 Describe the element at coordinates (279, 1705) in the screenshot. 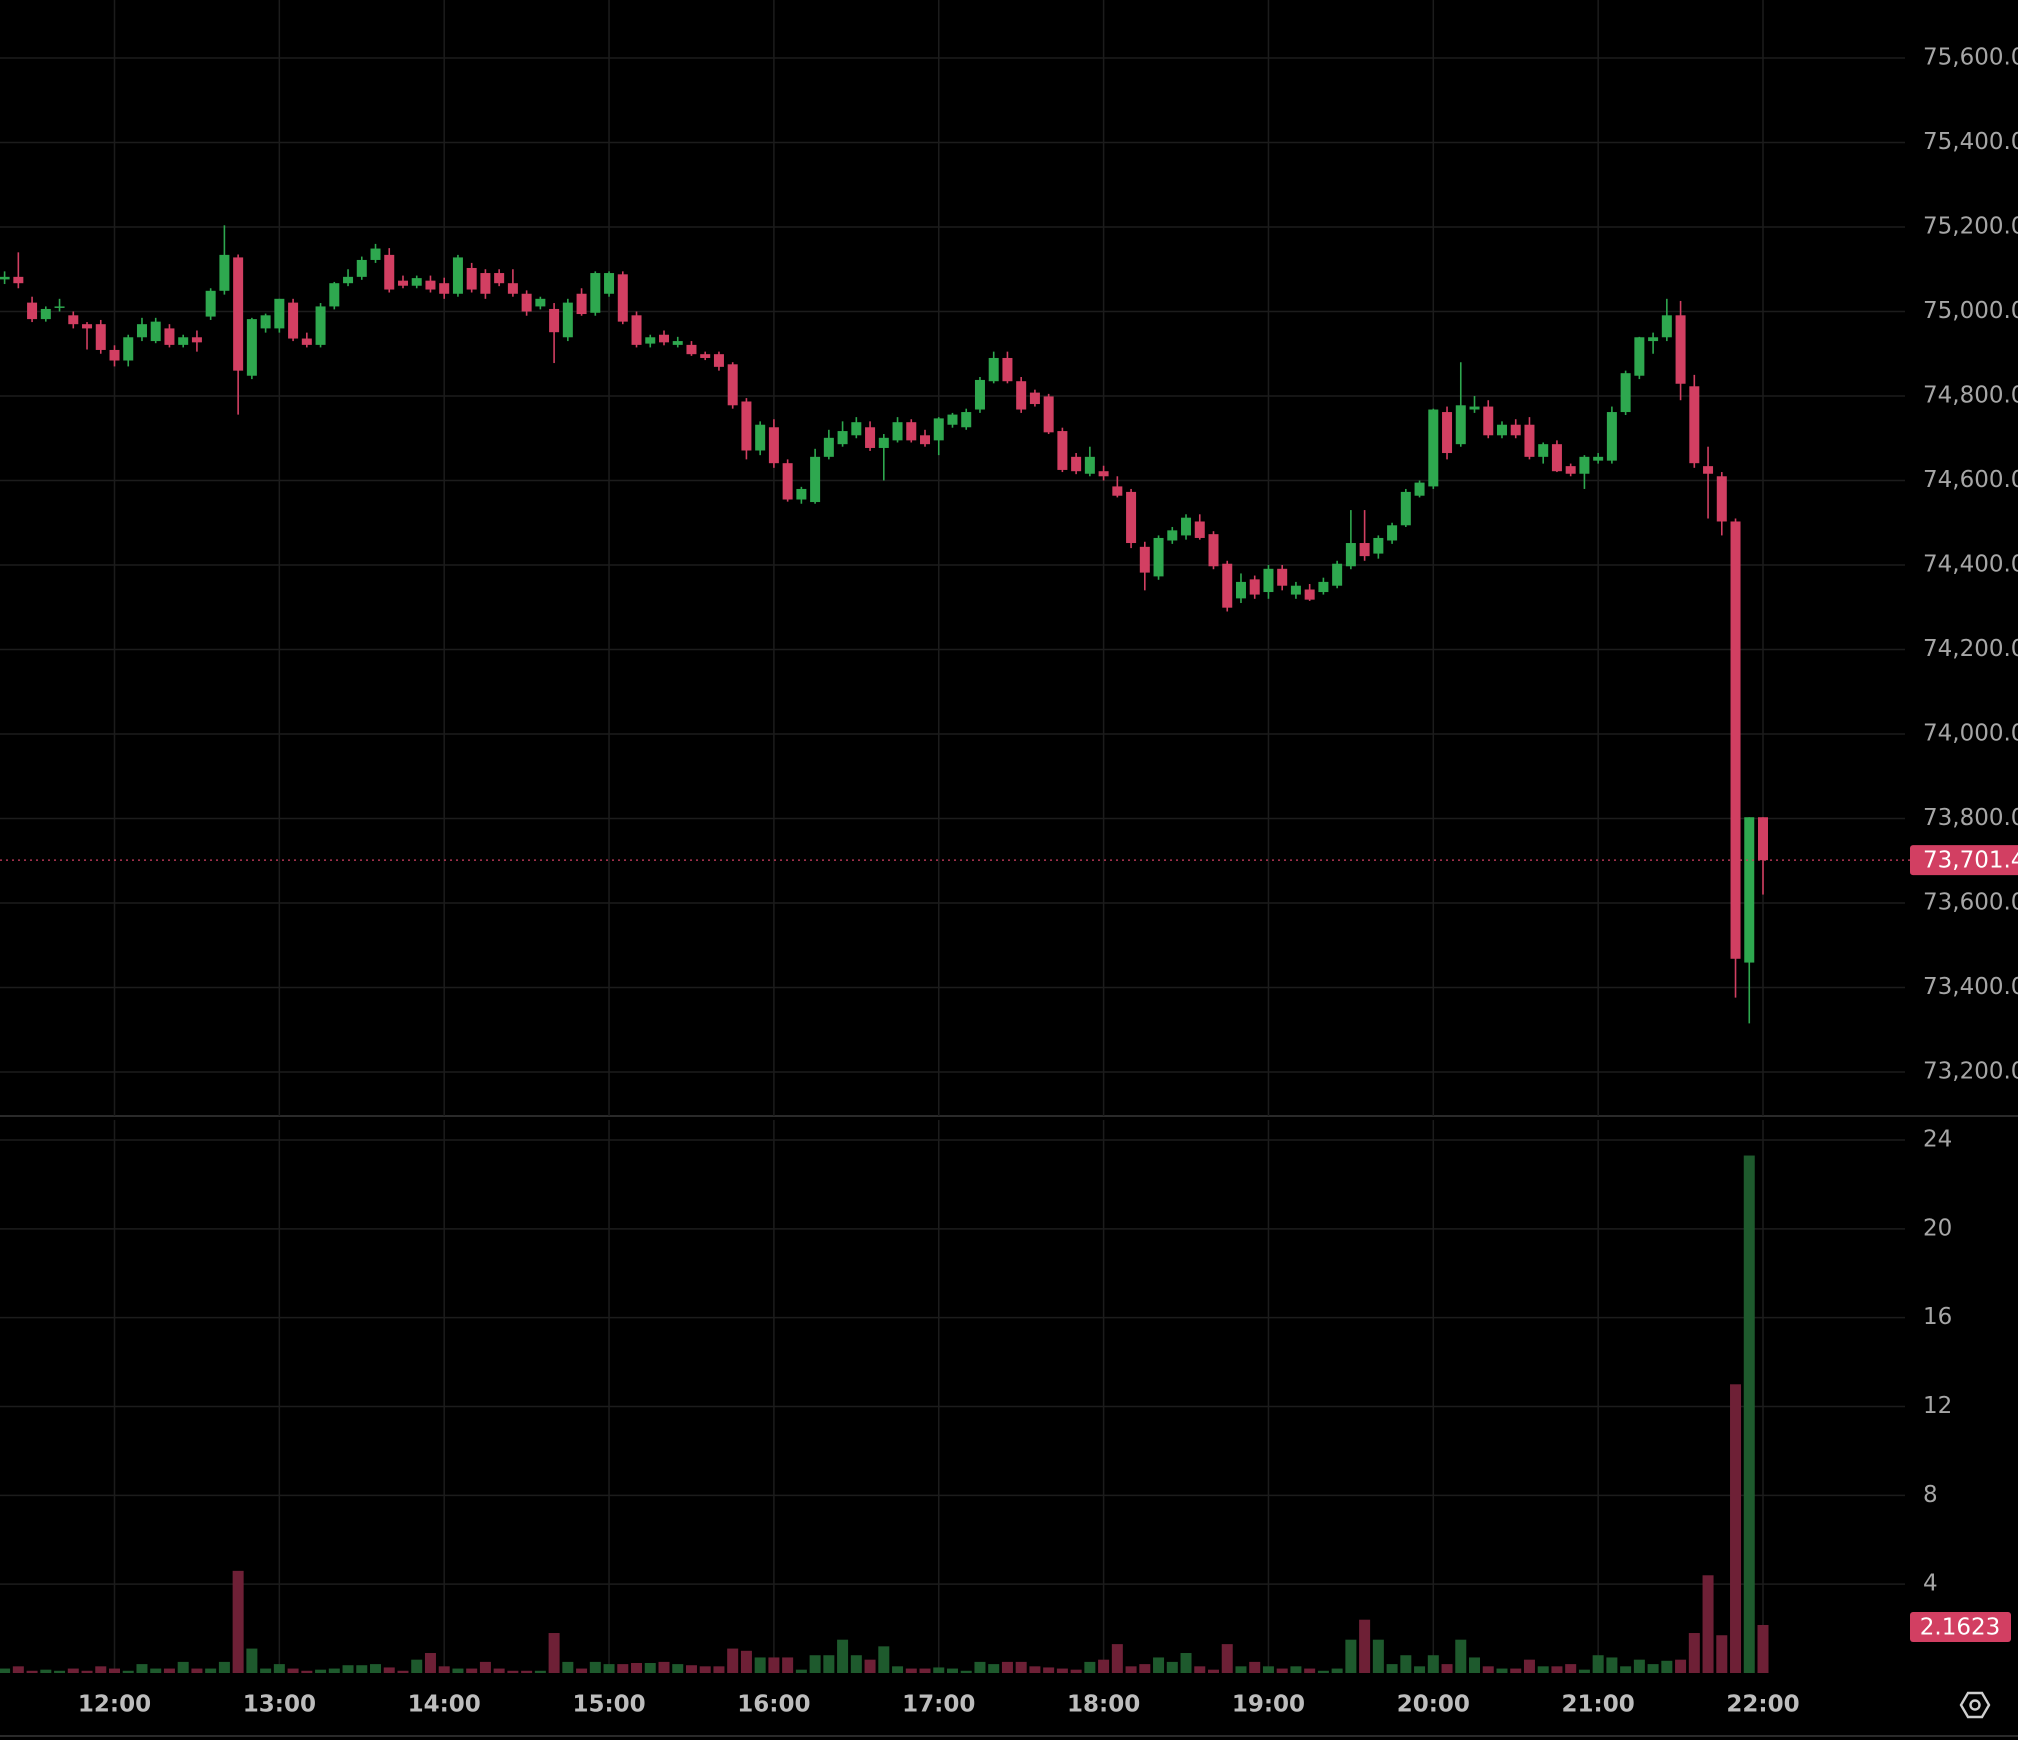

I see `x-tick-label: 13:00` at that location.